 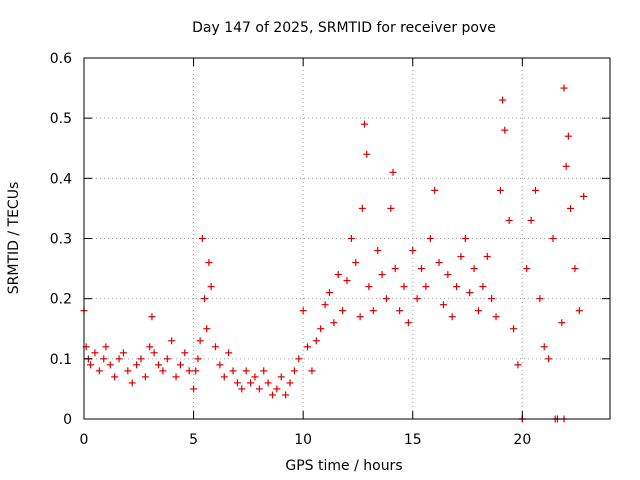 What do you see at coordinates (61, 360) in the screenshot?
I see `y-tick-label: 0.1` at bounding box center [61, 360].